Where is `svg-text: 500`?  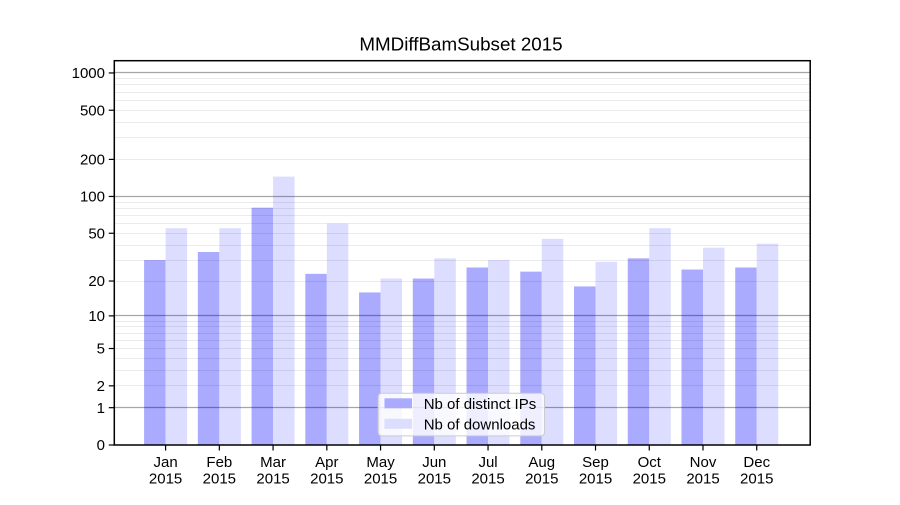
svg-text: 500 is located at coordinates (92, 110).